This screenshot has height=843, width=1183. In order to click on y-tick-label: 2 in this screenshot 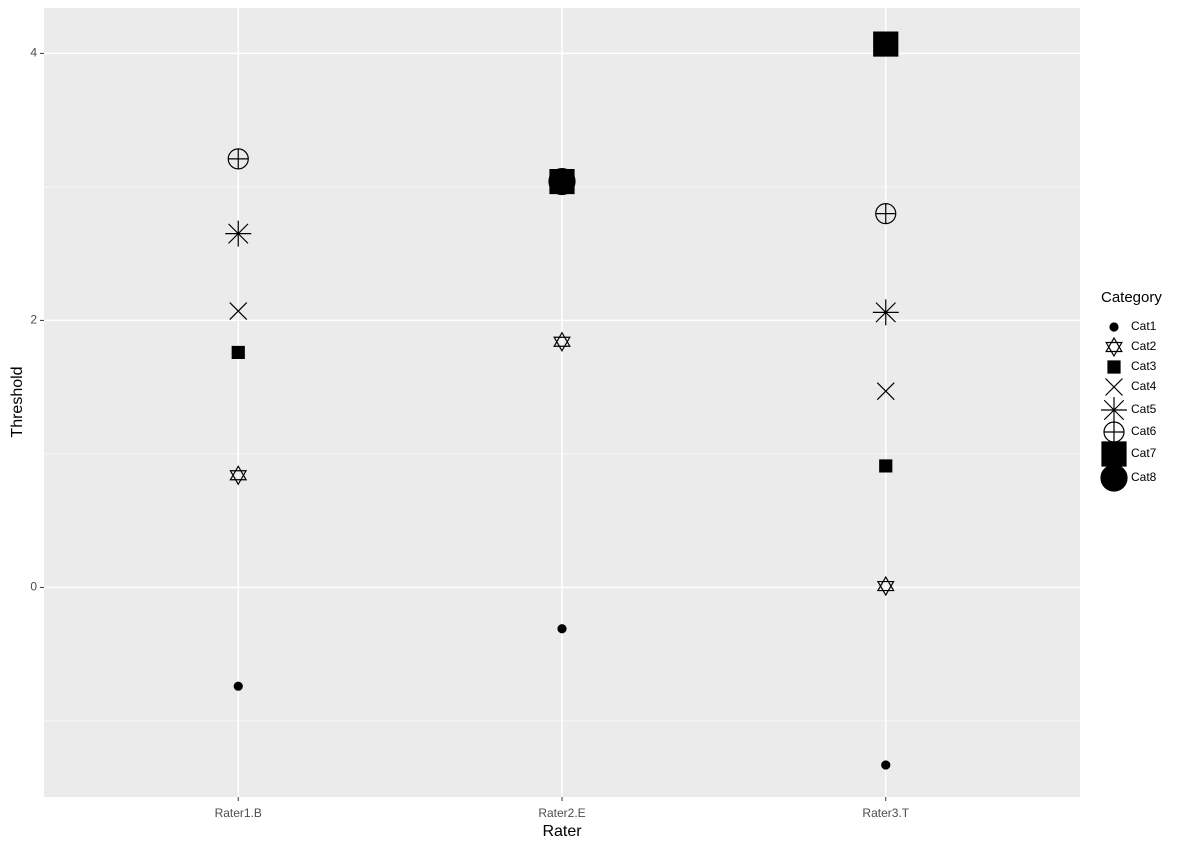, I will do `click(33, 320)`.